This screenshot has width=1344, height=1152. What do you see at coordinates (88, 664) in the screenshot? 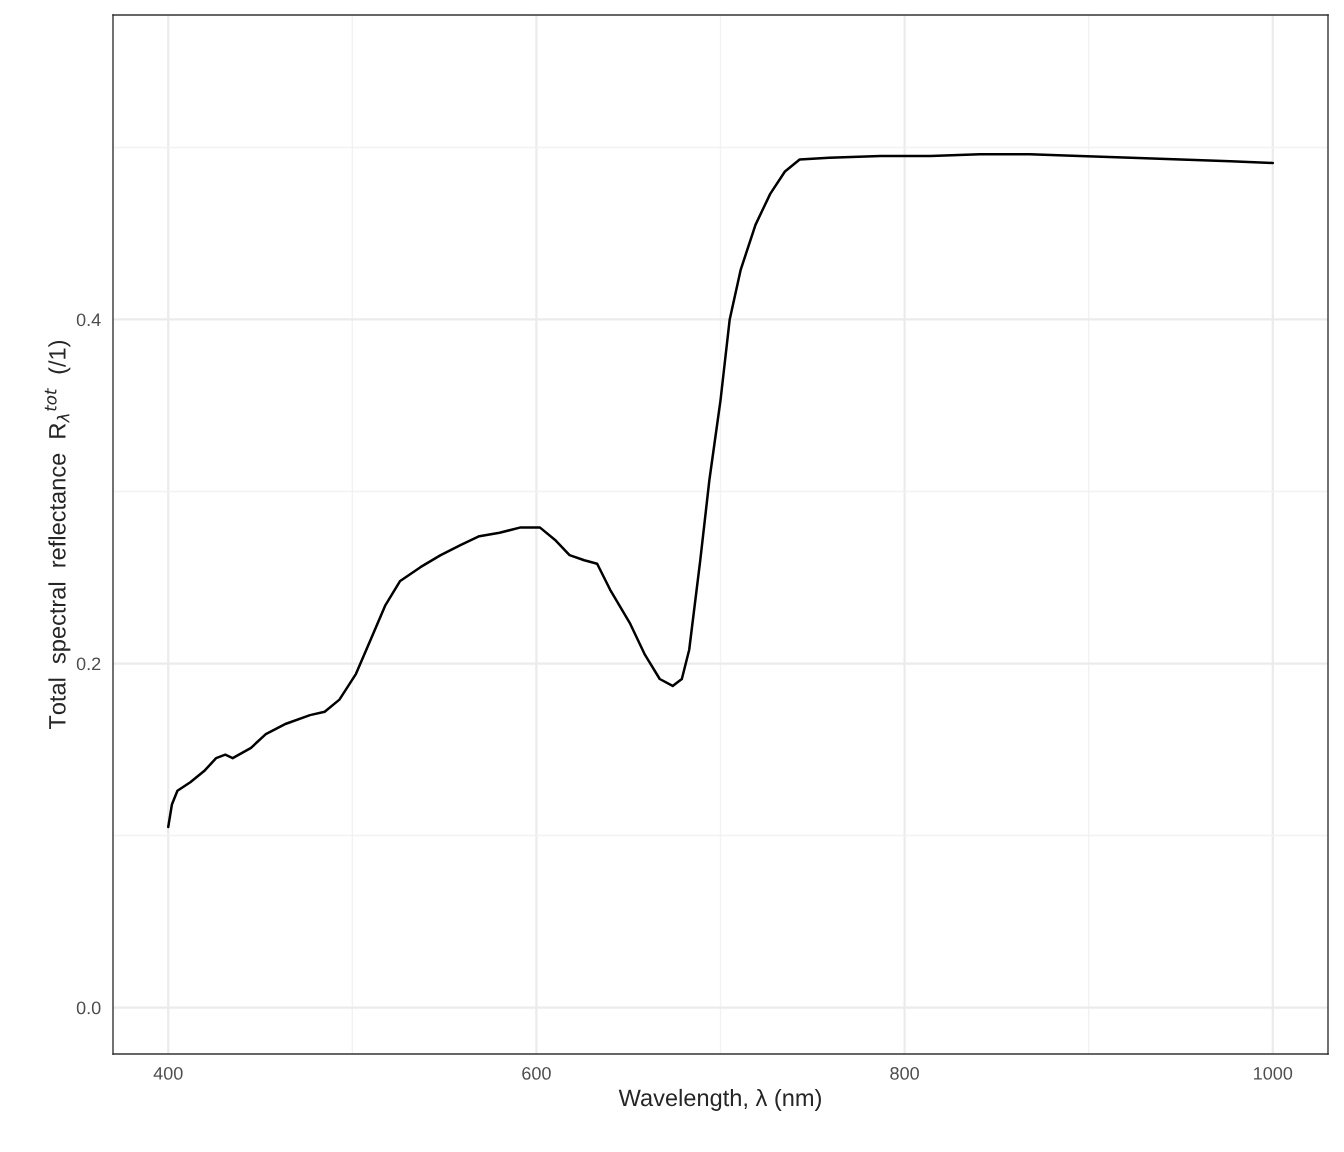
I see `y-tick-label: 0.2` at bounding box center [88, 664].